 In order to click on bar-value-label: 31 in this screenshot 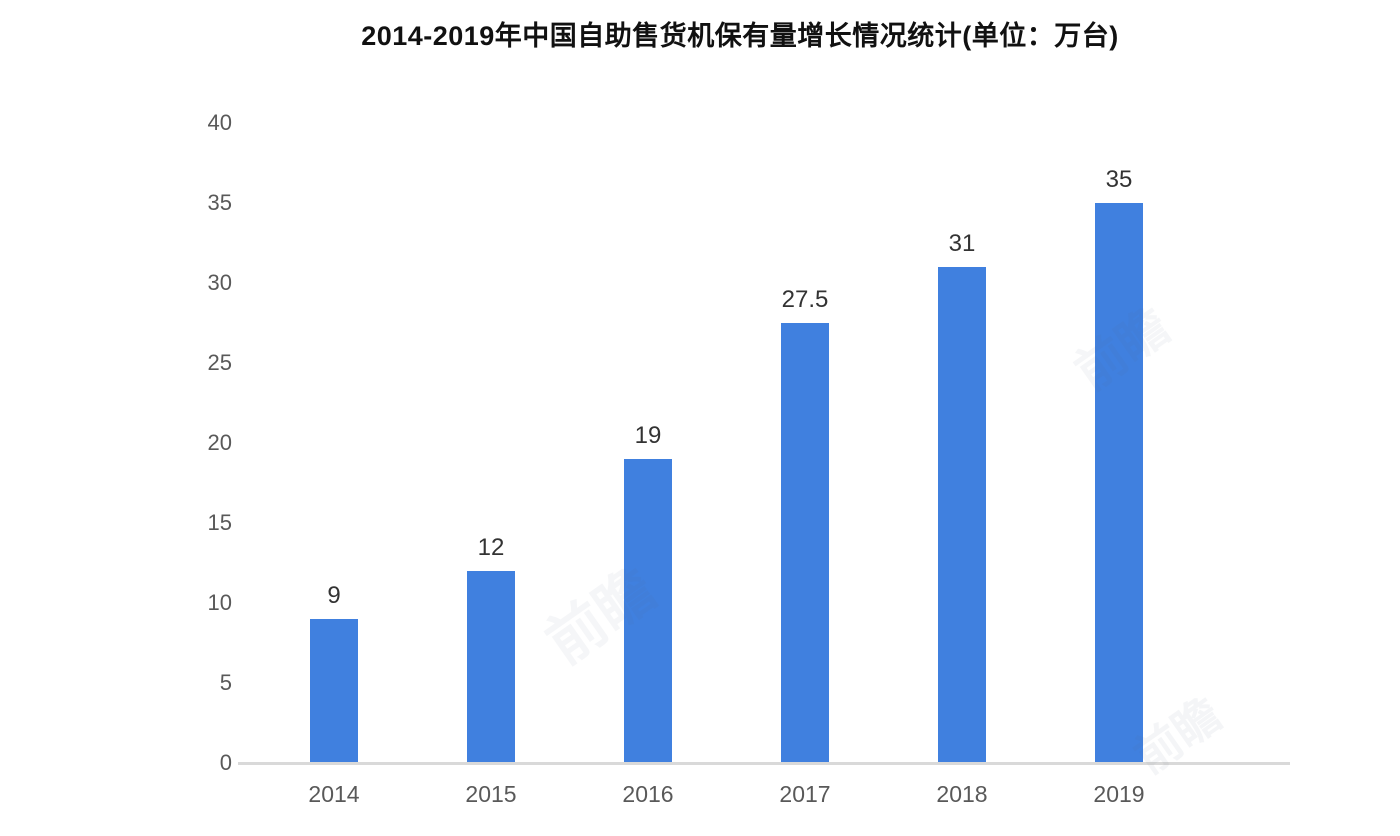, I will do `click(962, 243)`.